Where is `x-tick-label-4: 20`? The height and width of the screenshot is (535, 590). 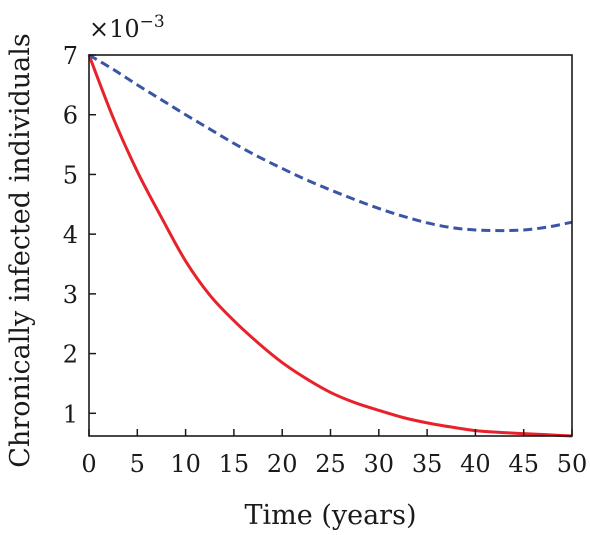
x-tick-label-4: 20 is located at coordinates (282, 464).